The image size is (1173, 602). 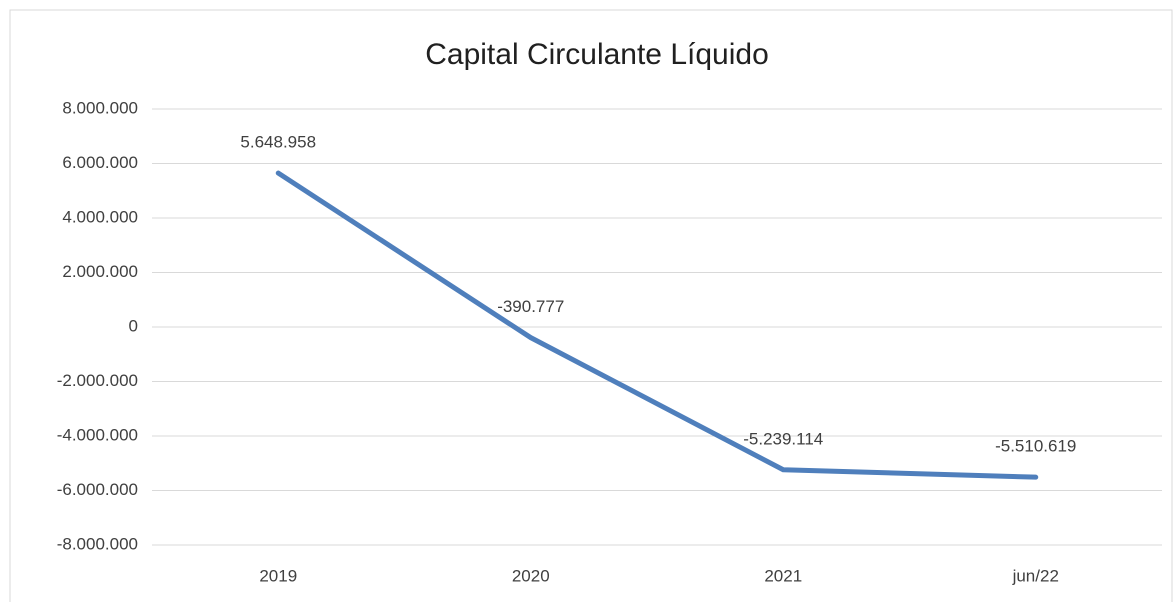 What do you see at coordinates (1035, 446) in the screenshot?
I see `data-label: -5.510.619` at bounding box center [1035, 446].